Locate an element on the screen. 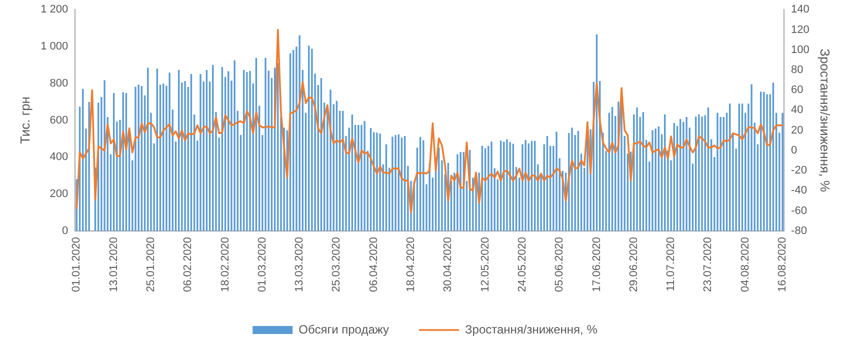 The width and height of the screenshot is (850, 350). legend-label: Обсяги продажу is located at coordinates (344, 329).